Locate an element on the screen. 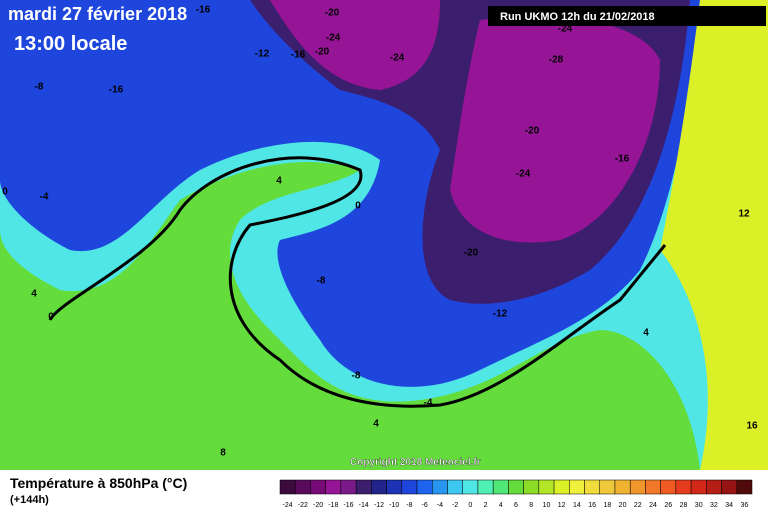  legend-tick: -20 is located at coordinates (318, 505).